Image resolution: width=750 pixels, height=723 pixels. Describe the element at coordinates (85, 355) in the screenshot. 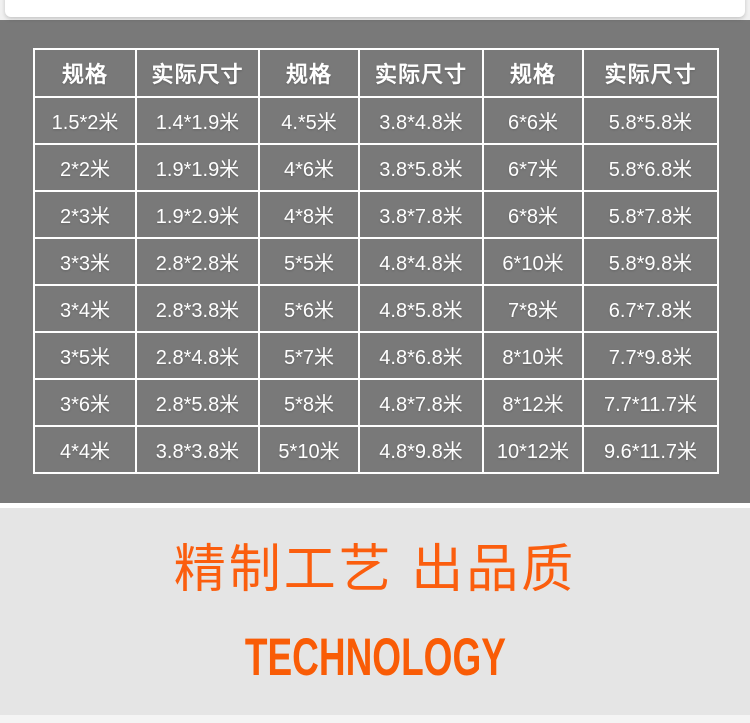

I see `spec-cell: 3*5米` at that location.